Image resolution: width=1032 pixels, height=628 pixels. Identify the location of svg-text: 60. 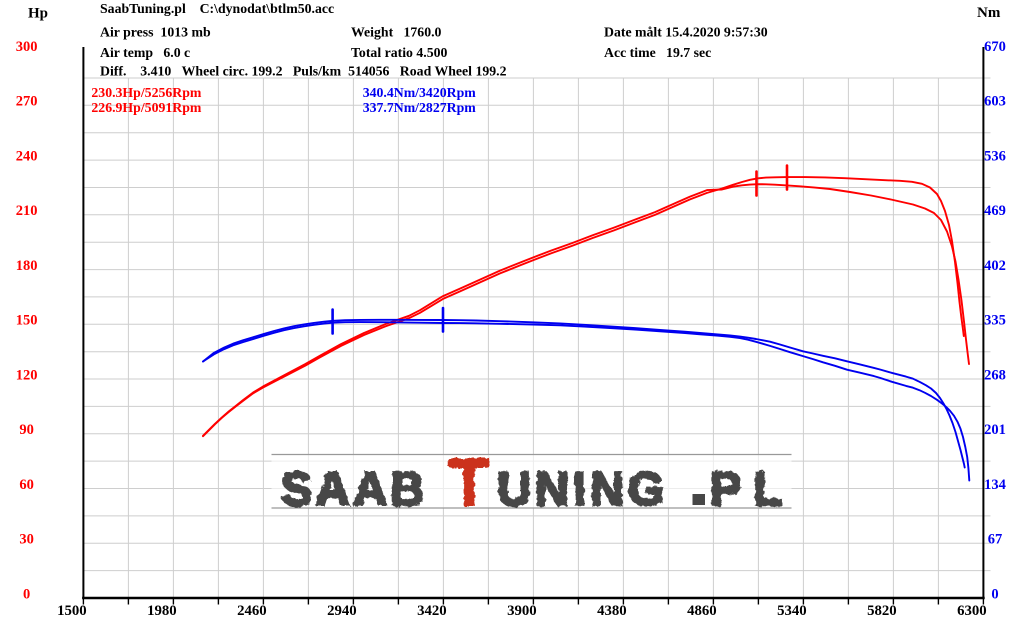
(26, 485).